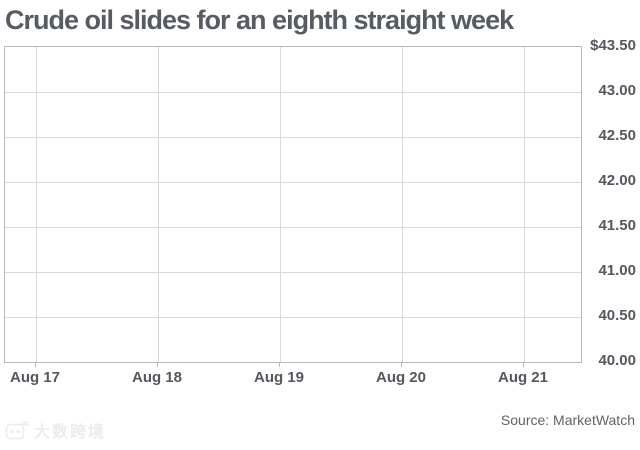 The height and width of the screenshot is (450, 640). I want to click on watermark: 大数跨境, so click(55, 430).